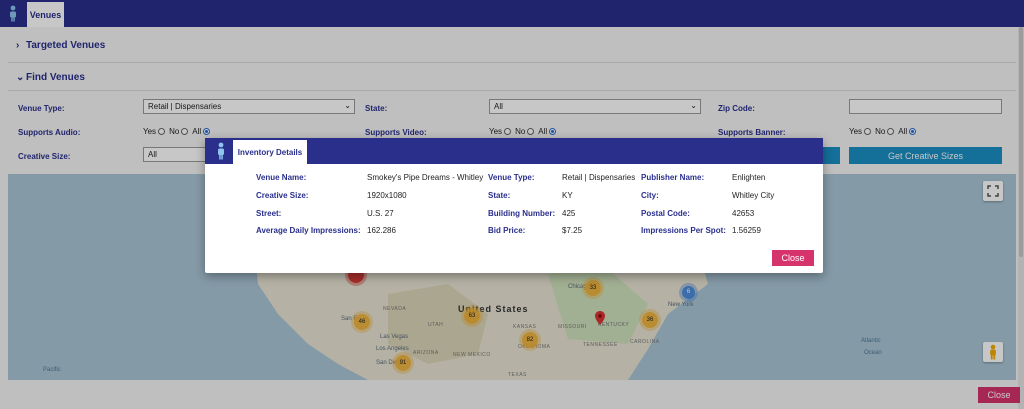 The height and width of the screenshot is (409, 1024). Describe the element at coordinates (249, 106) in the screenshot. I see `venue-type-select: Retail | Dispensaries ⌄` at that location.